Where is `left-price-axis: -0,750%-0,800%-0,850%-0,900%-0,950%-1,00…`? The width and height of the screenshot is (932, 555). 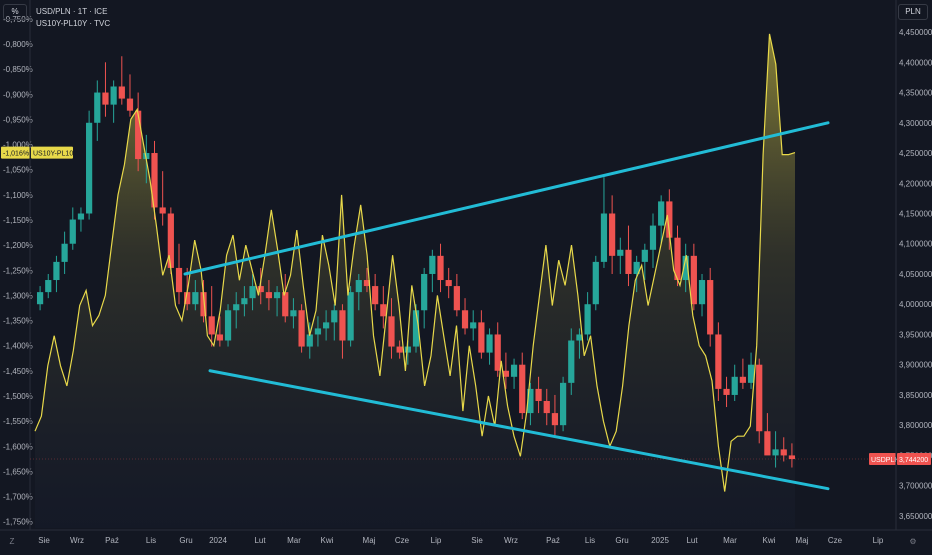 left-price-axis: -0,750%-0,800%-0,850%-0,900%-0,950%-1,00… is located at coordinates (39, 271).